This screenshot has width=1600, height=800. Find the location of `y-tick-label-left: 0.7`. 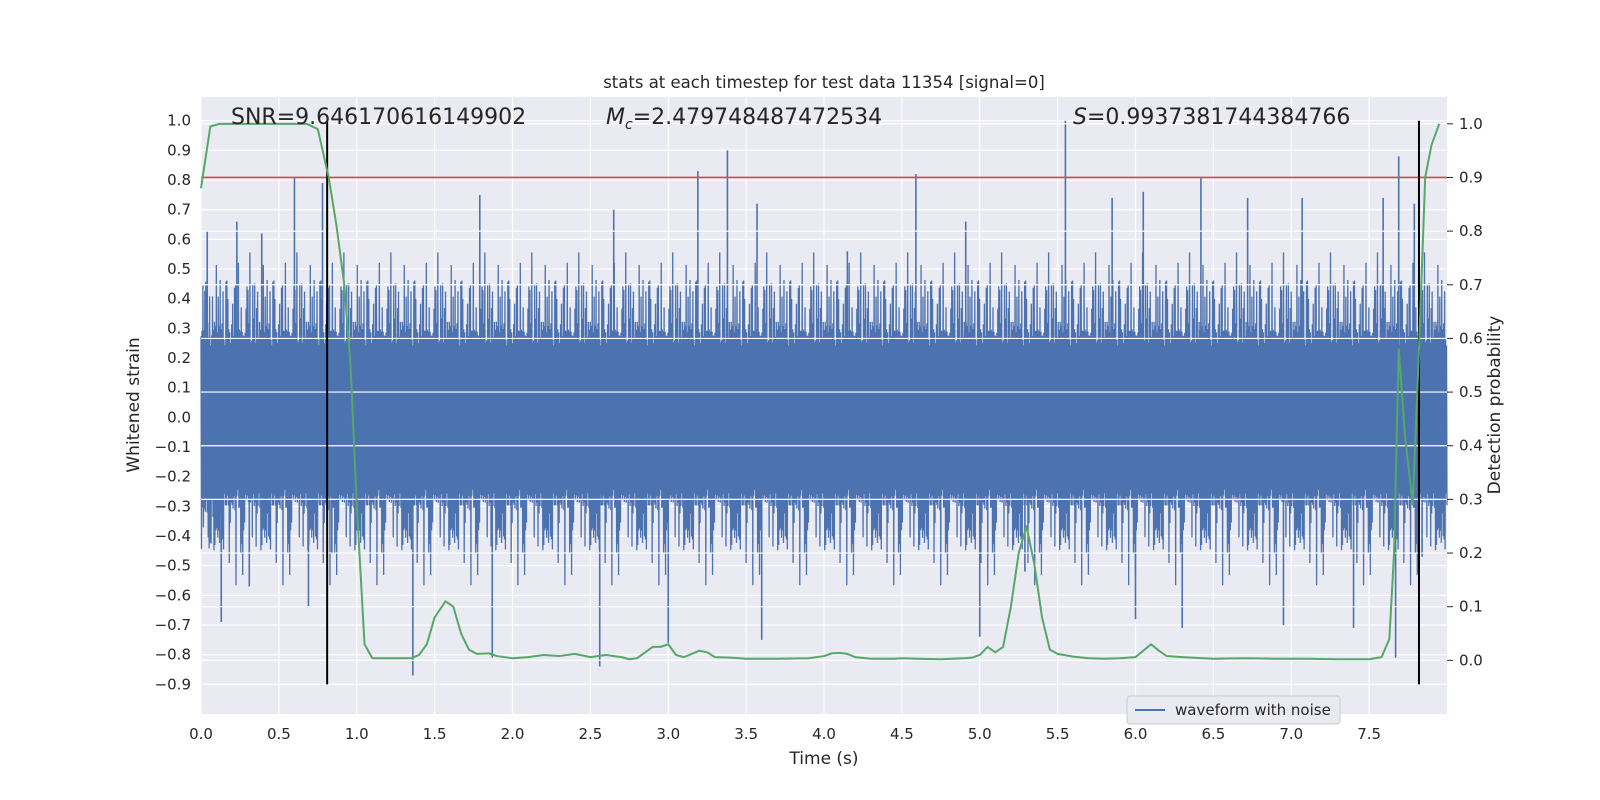

y-tick-label-left: 0.7 is located at coordinates (179, 210).